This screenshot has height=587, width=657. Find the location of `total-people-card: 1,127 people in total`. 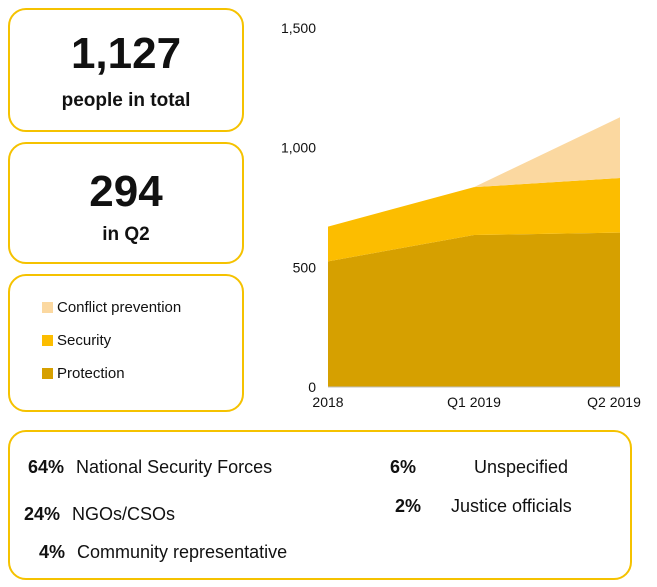

total-people-card: 1,127 people in total is located at coordinates (126, 70).